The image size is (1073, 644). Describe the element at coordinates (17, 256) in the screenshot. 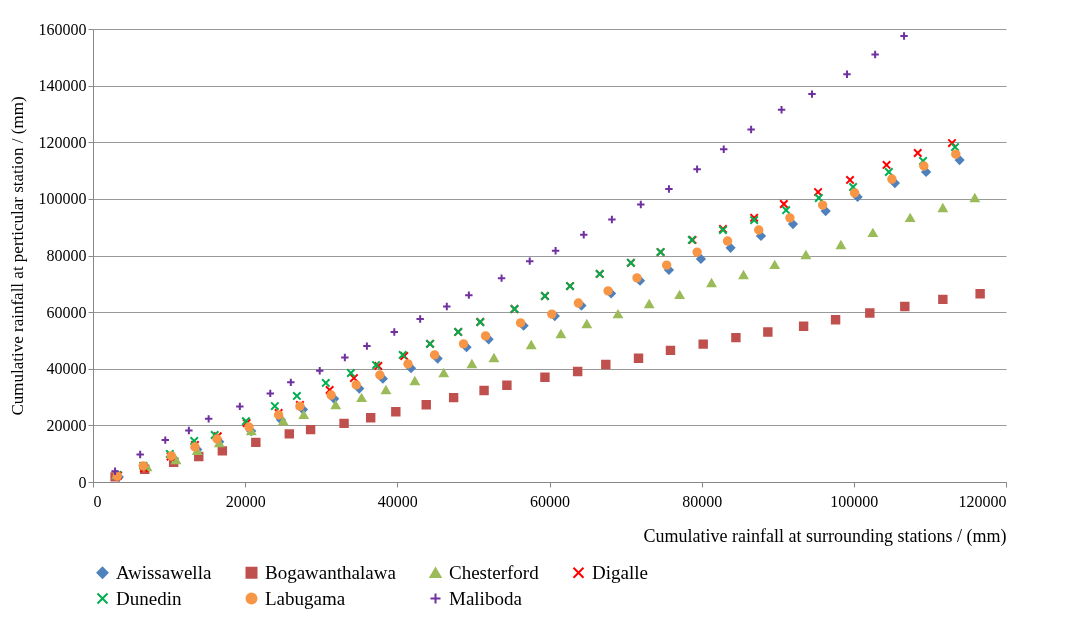

I see `y-axis-title: Cumulative rainfall at perticular station / (mm)` at that location.